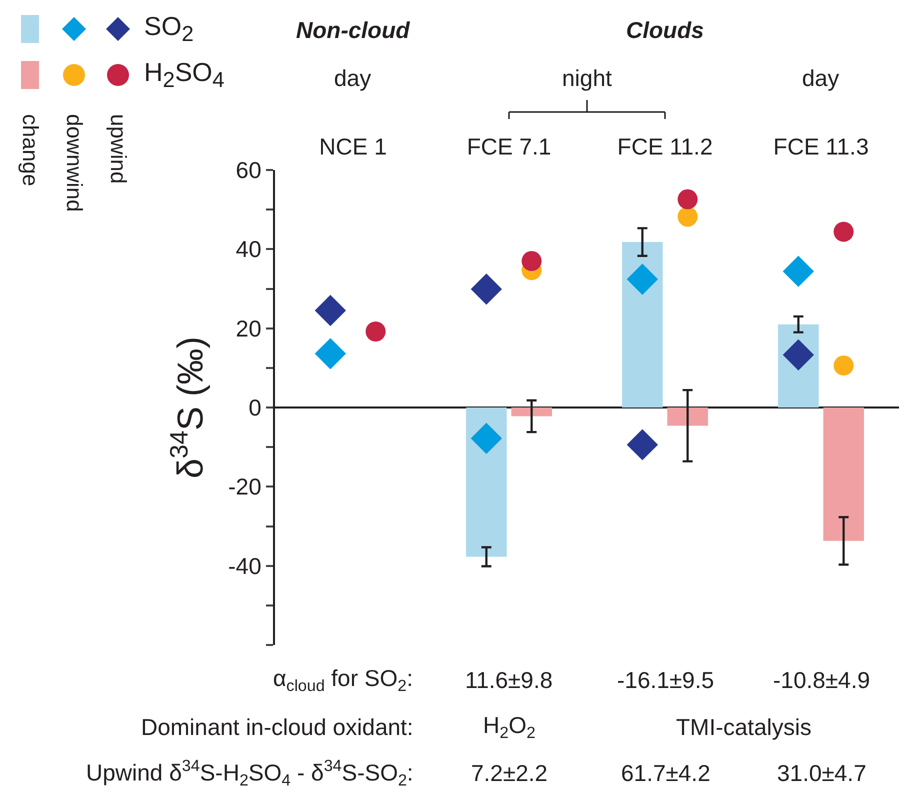 The width and height of the screenshot is (909, 794). What do you see at coordinates (255, 407) in the screenshot?
I see `y-tick-label: 0` at bounding box center [255, 407].